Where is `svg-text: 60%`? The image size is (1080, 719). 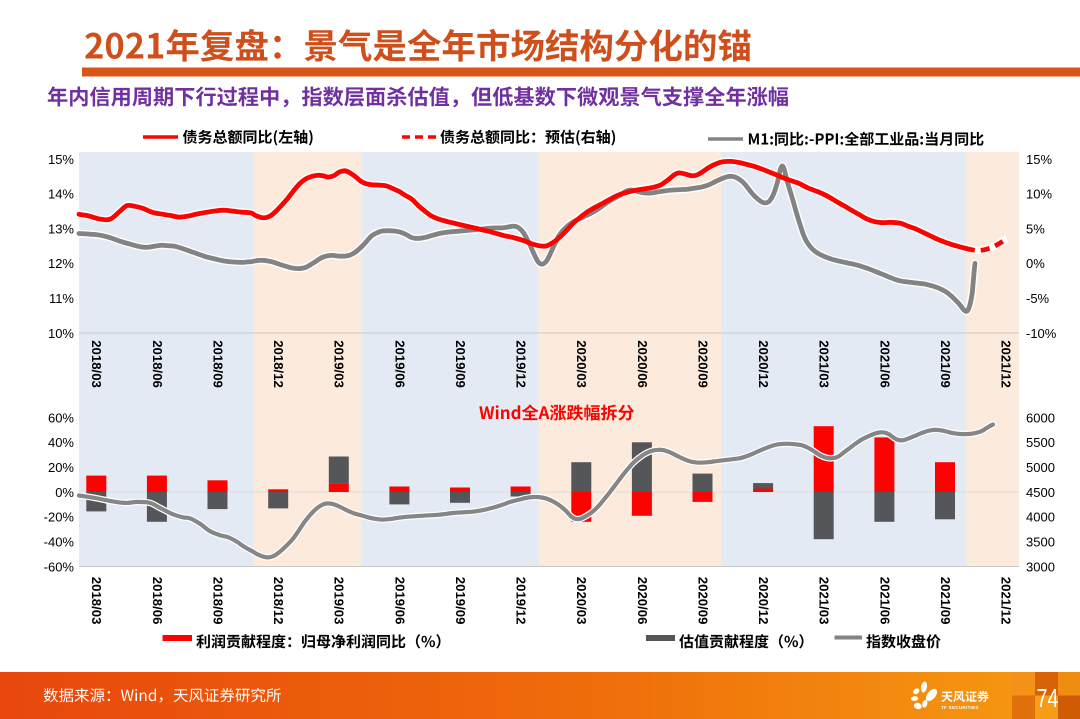
svg-text: 60% is located at coordinates (61, 417).